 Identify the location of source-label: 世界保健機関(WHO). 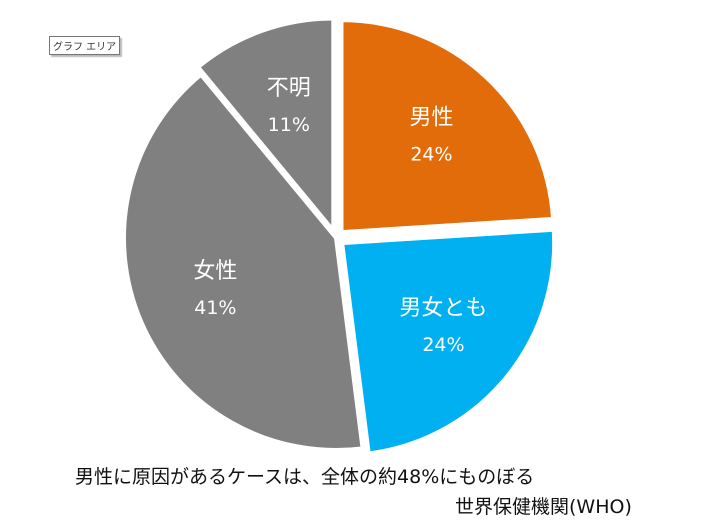
(543, 507).